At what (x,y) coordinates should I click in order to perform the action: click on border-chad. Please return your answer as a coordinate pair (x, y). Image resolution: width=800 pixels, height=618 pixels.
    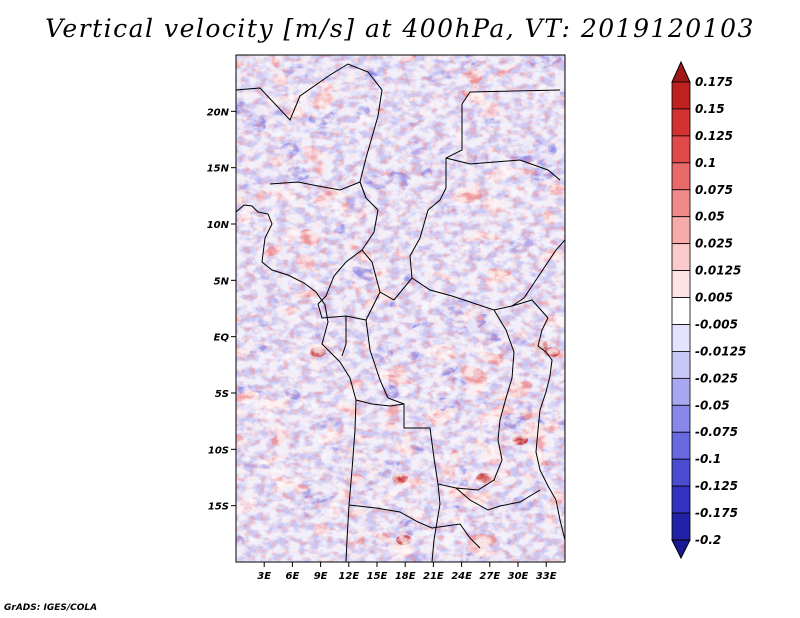
    Looking at the image, I should click on (348, 257).